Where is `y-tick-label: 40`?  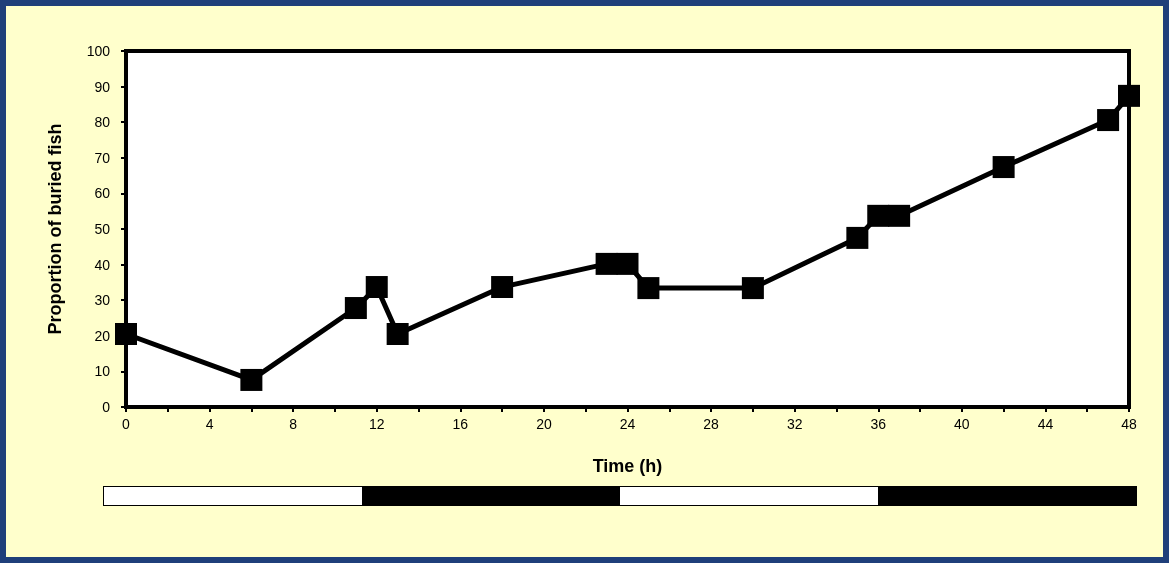 y-tick-label: 40 is located at coordinates (102, 264).